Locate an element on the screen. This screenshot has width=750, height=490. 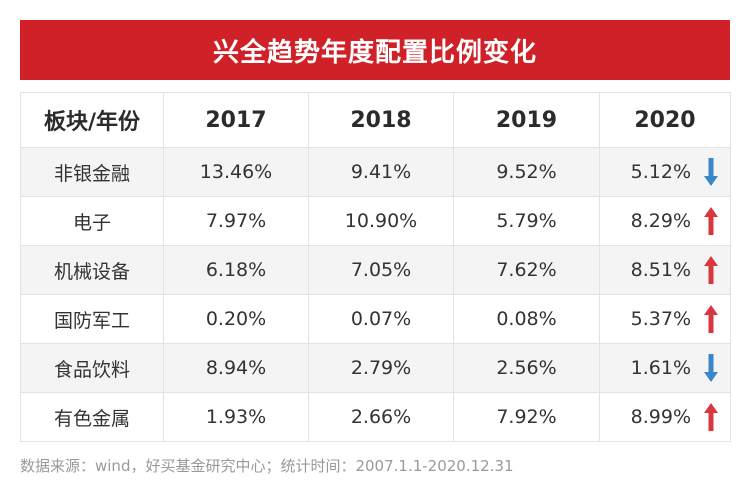
value-2018: 7.05% is located at coordinates (381, 270).